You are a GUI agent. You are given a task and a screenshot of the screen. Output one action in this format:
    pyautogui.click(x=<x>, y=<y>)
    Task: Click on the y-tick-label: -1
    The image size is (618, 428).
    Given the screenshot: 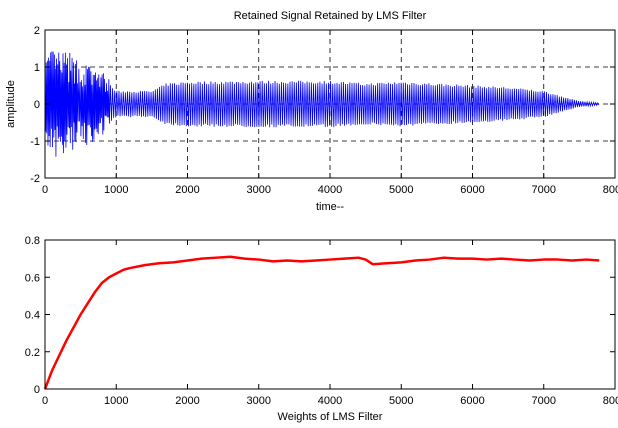 What is the action you would take?
    pyautogui.click(x=35, y=142)
    